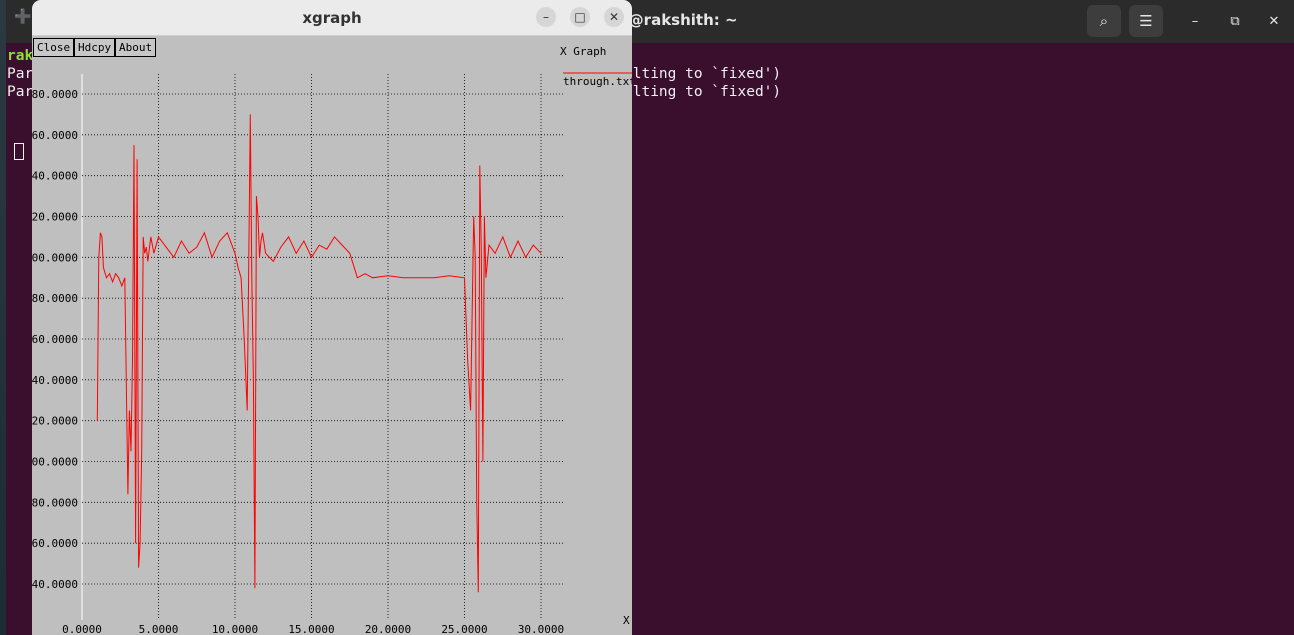 This screenshot has width=1294, height=635. I want to click on y-tick-label: 600.0000, so click(55, 462).